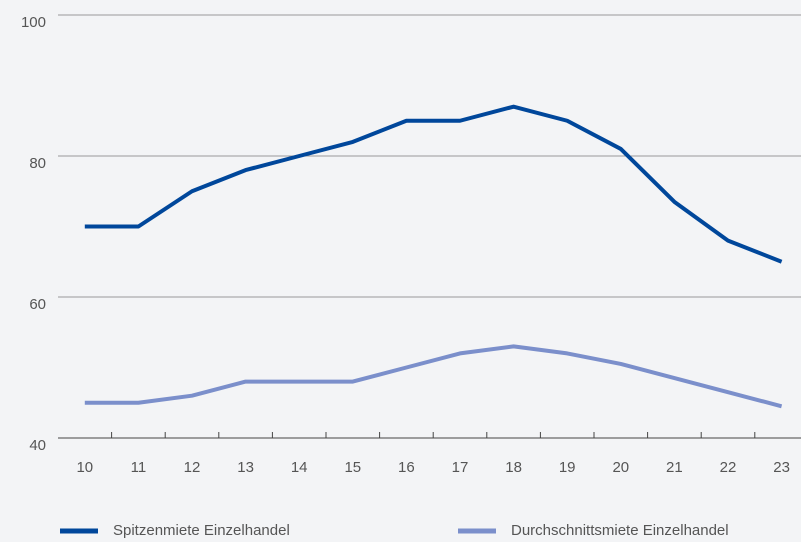 This screenshot has height=542, width=801. What do you see at coordinates (567, 467) in the screenshot?
I see `x-tick-label: 19` at bounding box center [567, 467].